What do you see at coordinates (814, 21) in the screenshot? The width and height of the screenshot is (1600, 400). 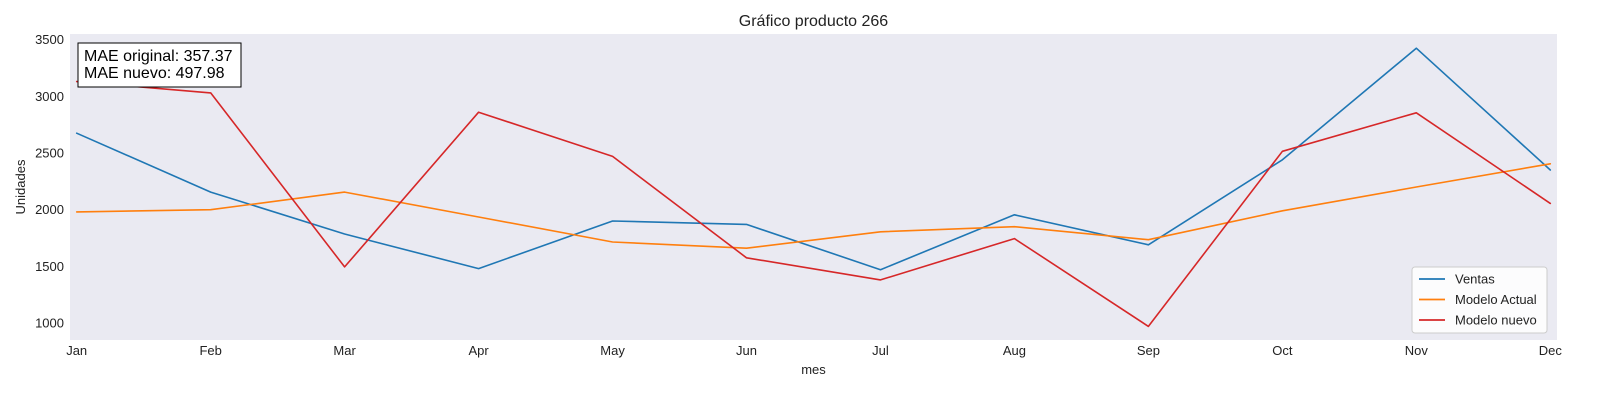 I see `chart-title: Gráfico producto 266` at bounding box center [814, 21].